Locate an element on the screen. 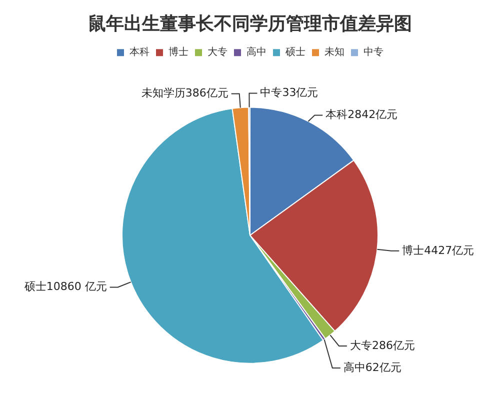  legend-label: 中专 is located at coordinates (374, 52).